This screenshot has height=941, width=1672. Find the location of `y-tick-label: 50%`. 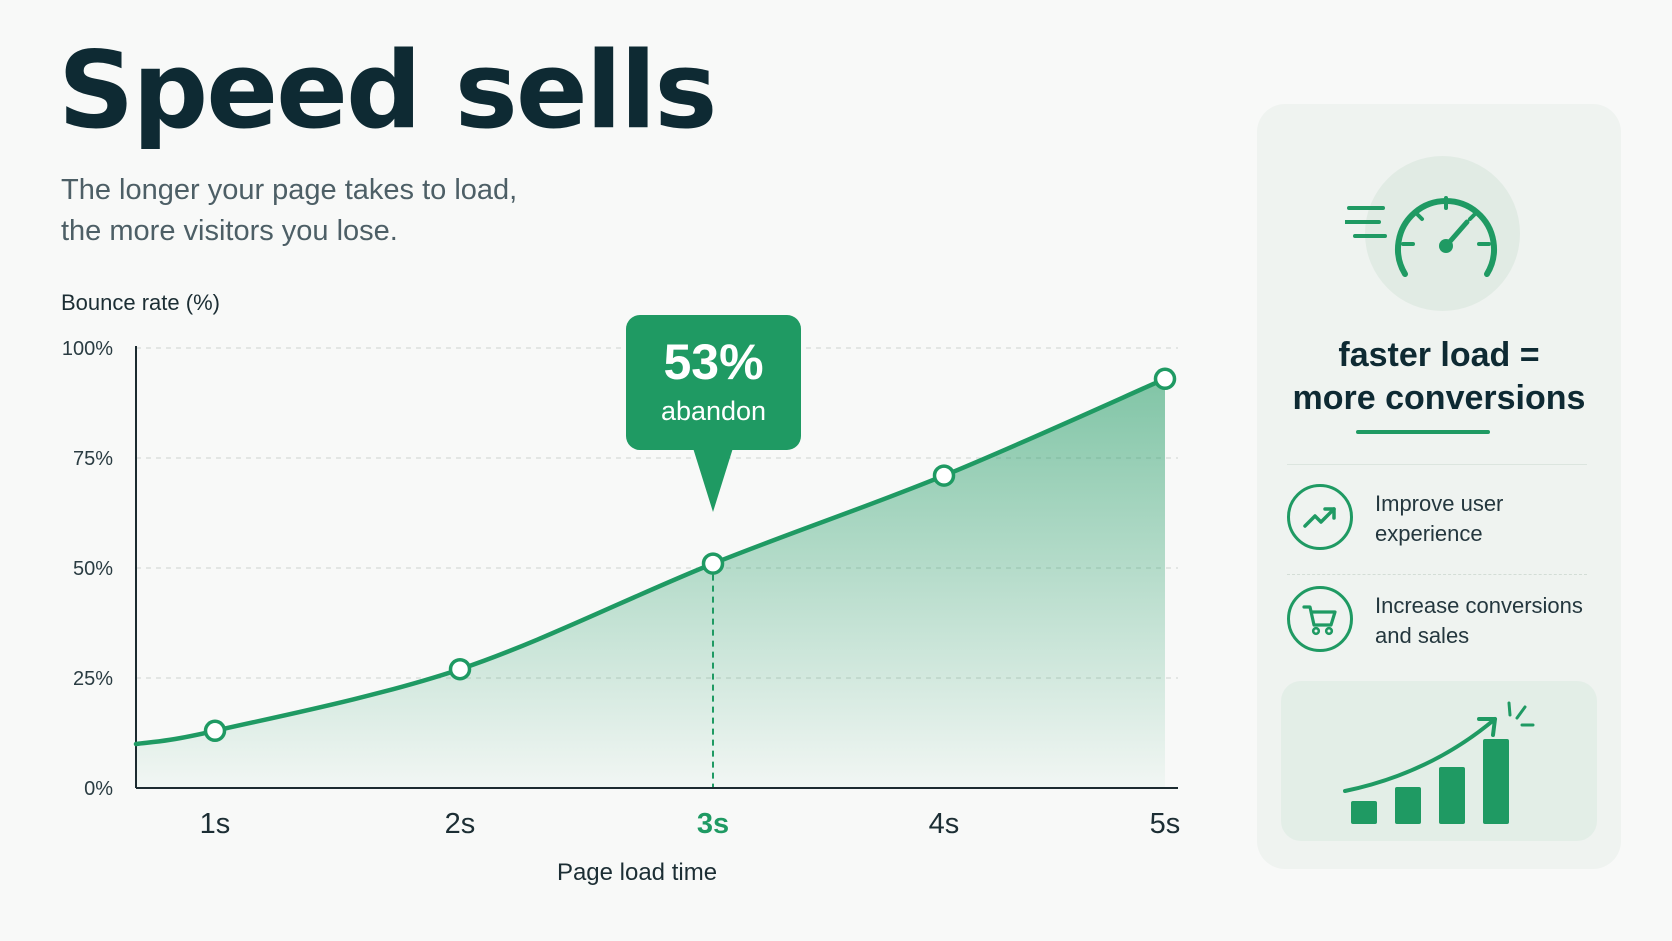

y-tick-label: 50% is located at coordinates (93, 569).